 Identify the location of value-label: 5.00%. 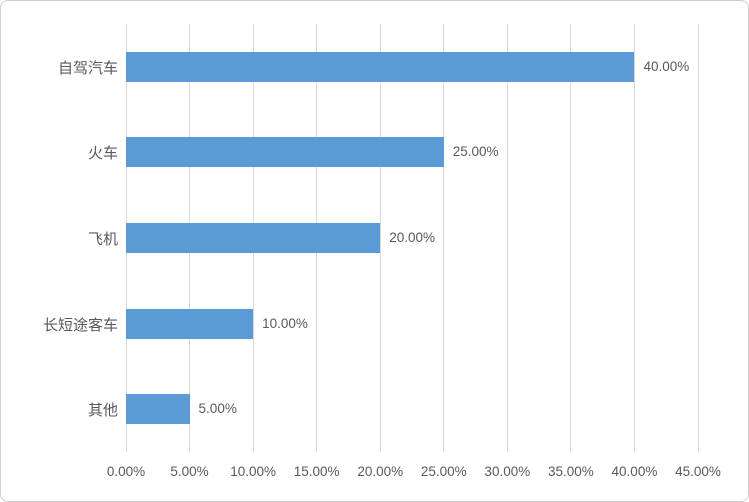
(217, 409).